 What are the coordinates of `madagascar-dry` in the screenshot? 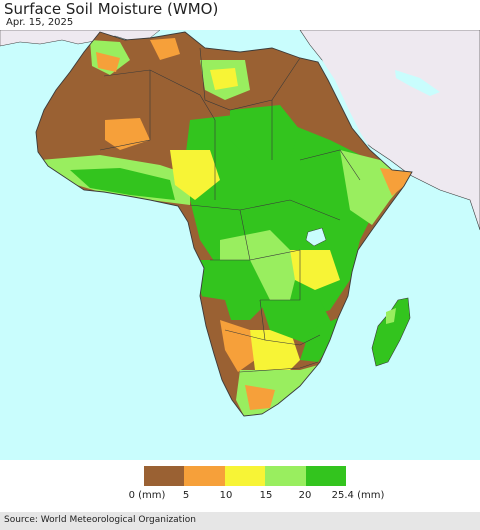 It's located at (391, 316).